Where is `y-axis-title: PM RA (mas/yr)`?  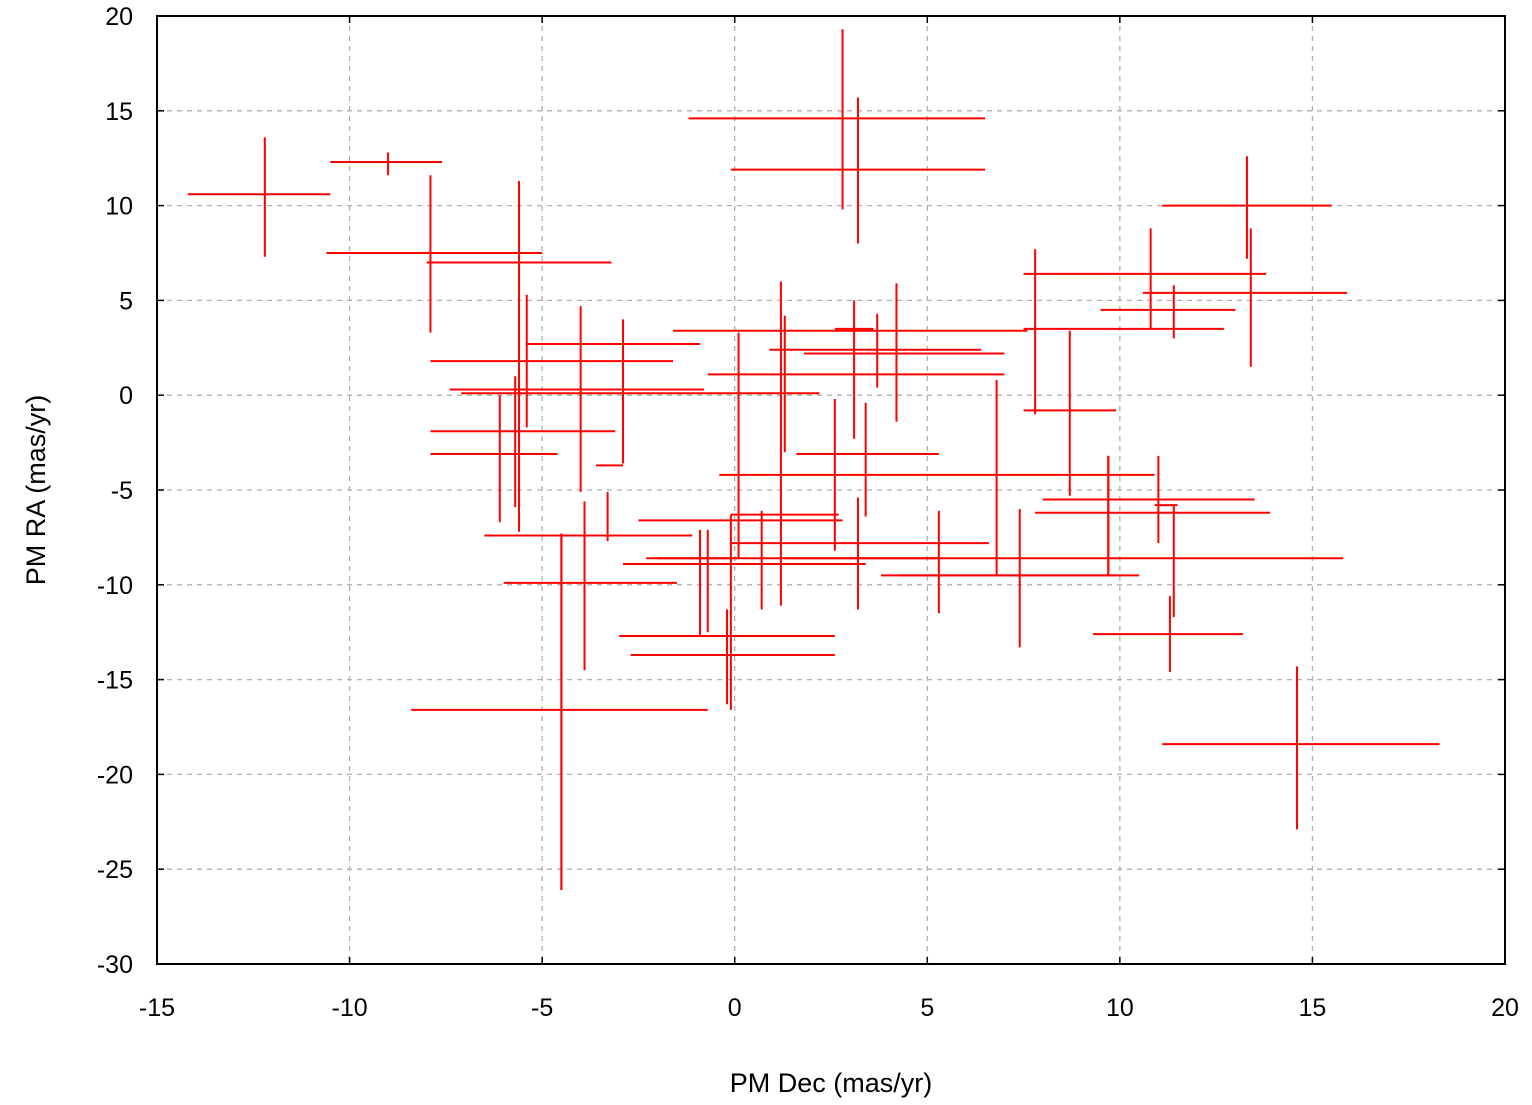 y-axis-title: PM RA (mas/yr) is located at coordinates (36, 490).